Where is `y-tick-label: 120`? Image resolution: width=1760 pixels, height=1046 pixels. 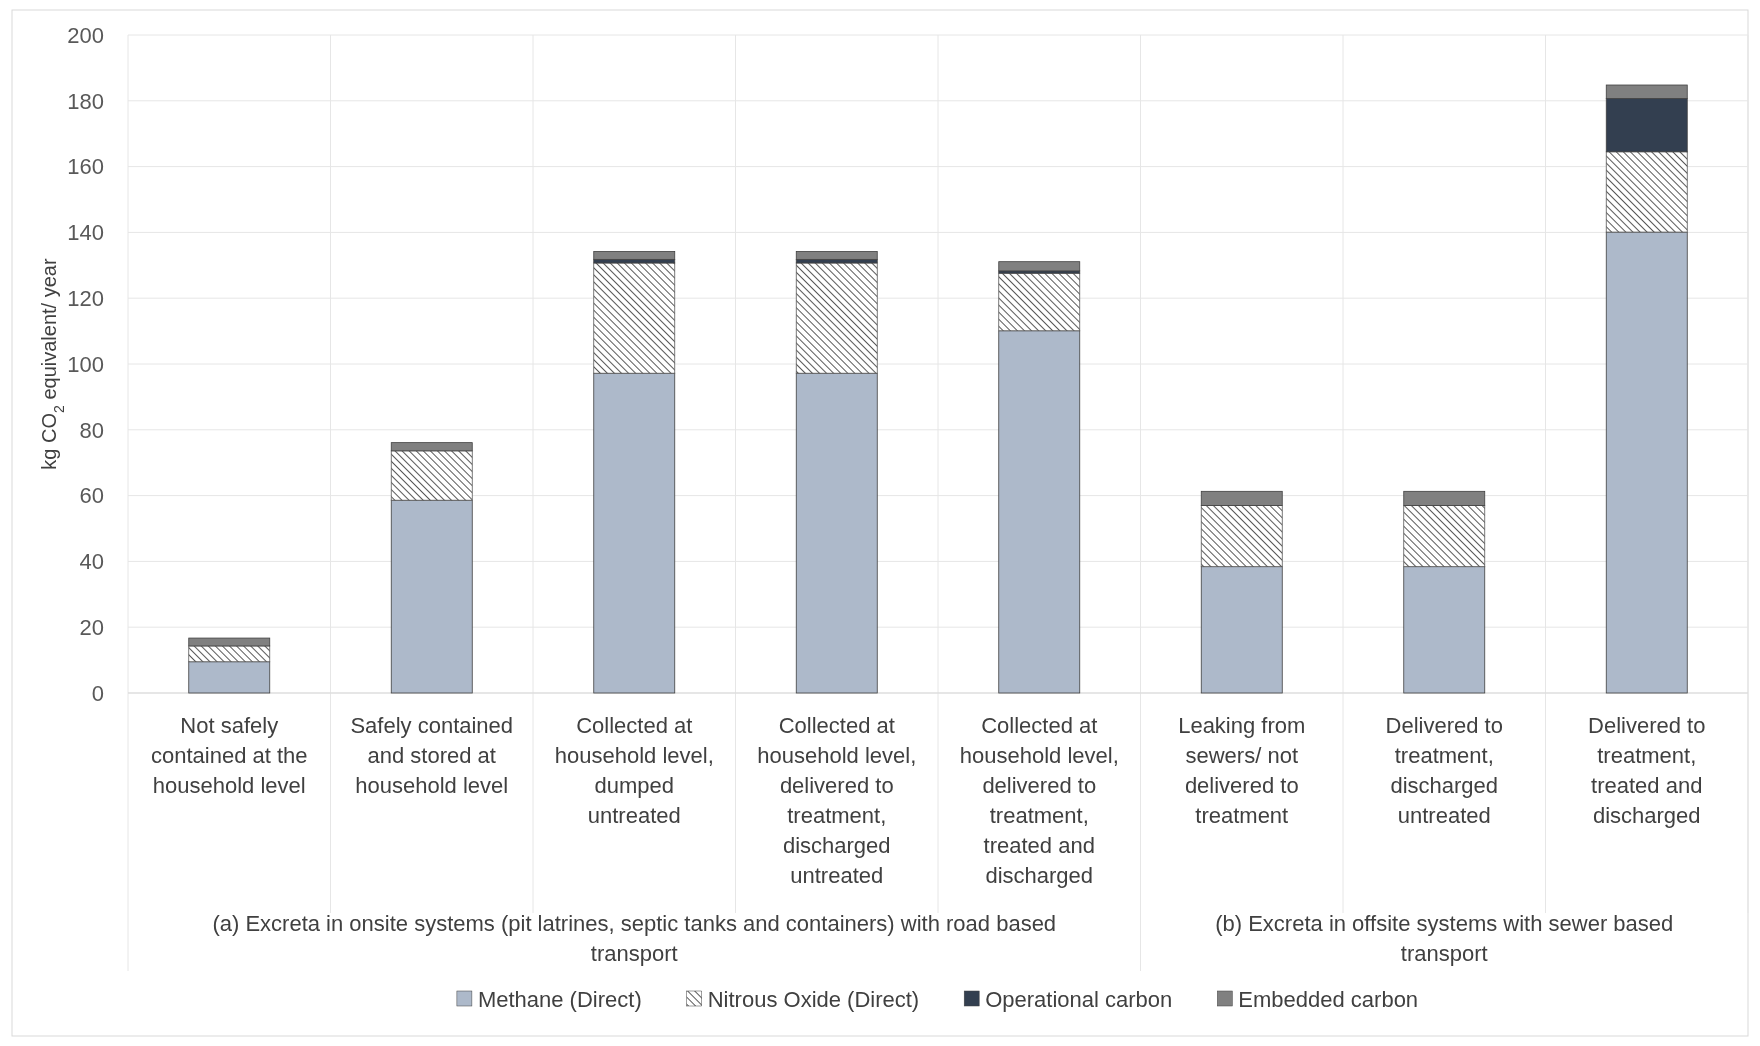
y-tick-label: 120 is located at coordinates (85, 298).